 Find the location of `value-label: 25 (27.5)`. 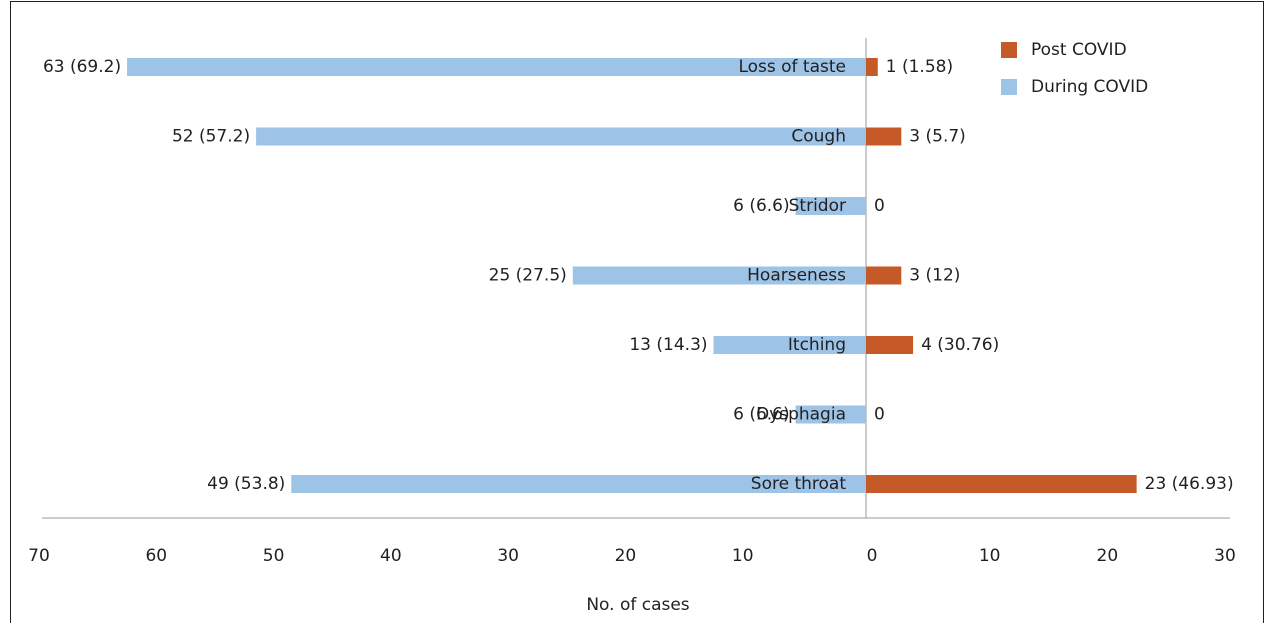

value-label: 25 (27.5) is located at coordinates (528, 276).